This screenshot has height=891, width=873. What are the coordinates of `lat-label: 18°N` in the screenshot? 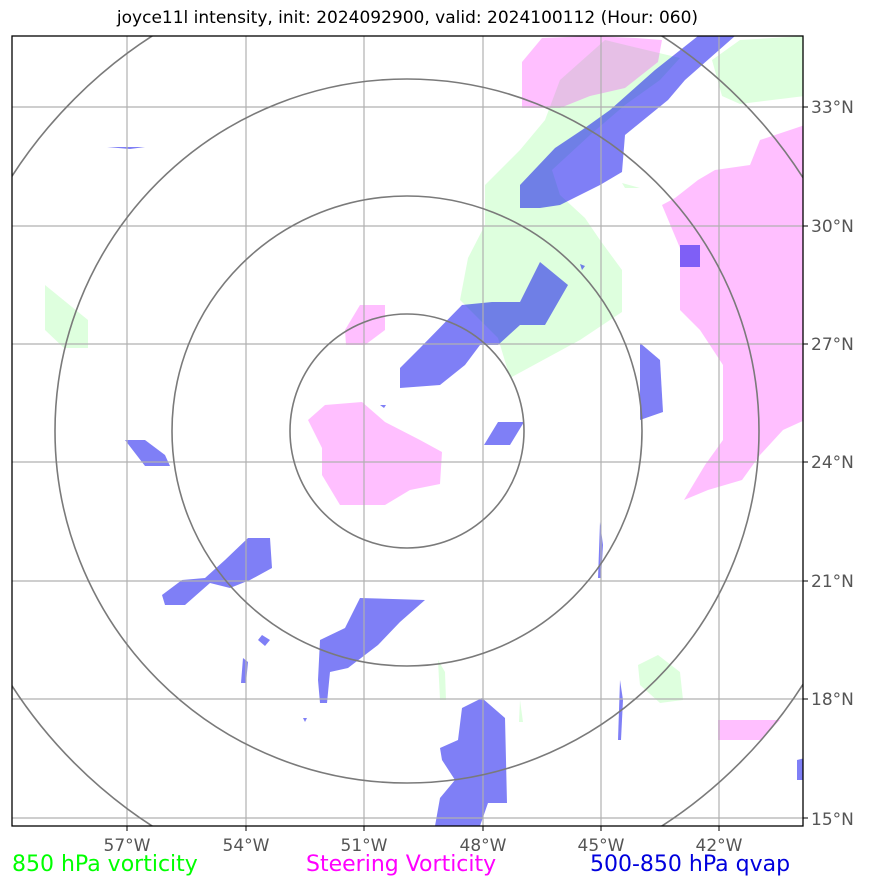 It's located at (832, 700).